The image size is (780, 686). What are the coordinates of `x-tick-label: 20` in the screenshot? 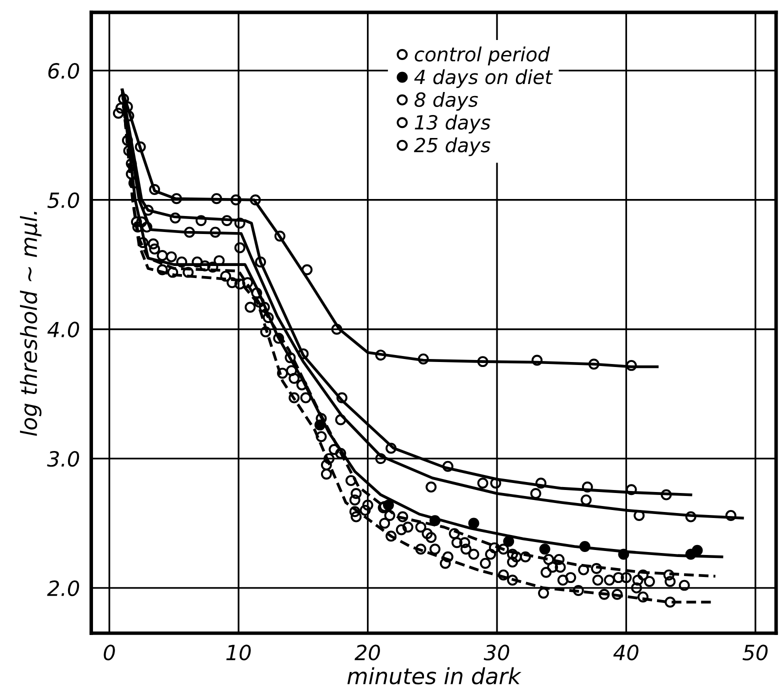 It's located at (367, 652).